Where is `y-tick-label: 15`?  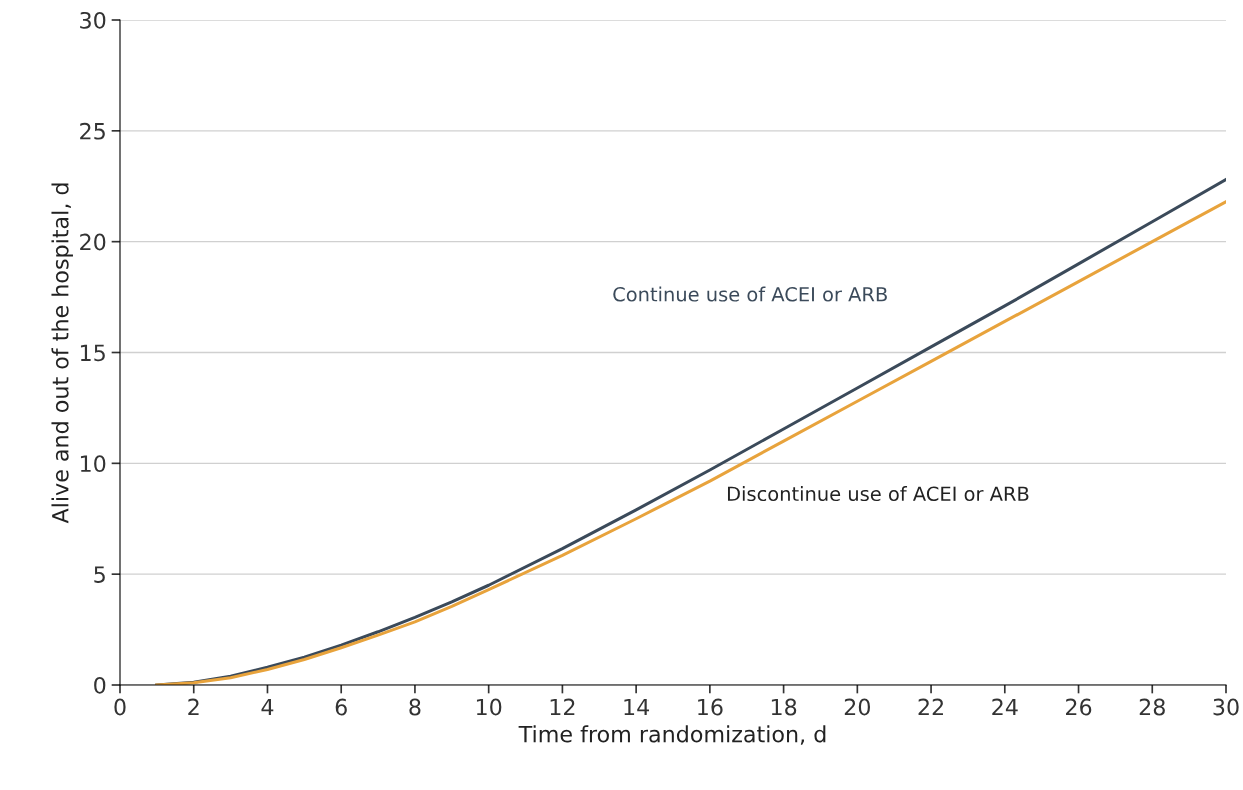
y-tick-label: 15 is located at coordinates (92, 353).